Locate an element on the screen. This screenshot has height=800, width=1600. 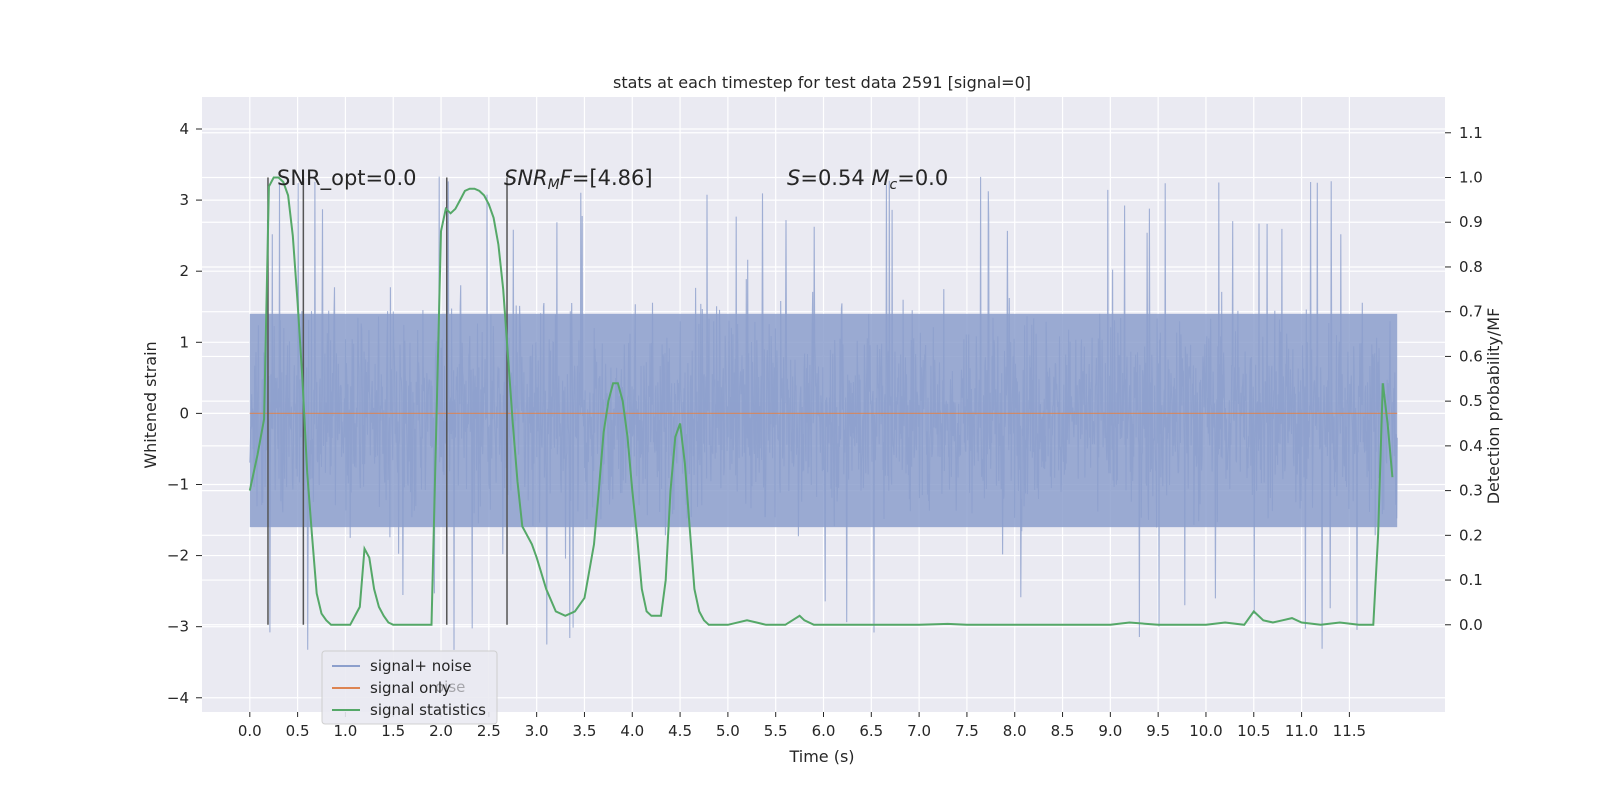
y-right-tick-label: 0.0 is located at coordinates (1471, 625).